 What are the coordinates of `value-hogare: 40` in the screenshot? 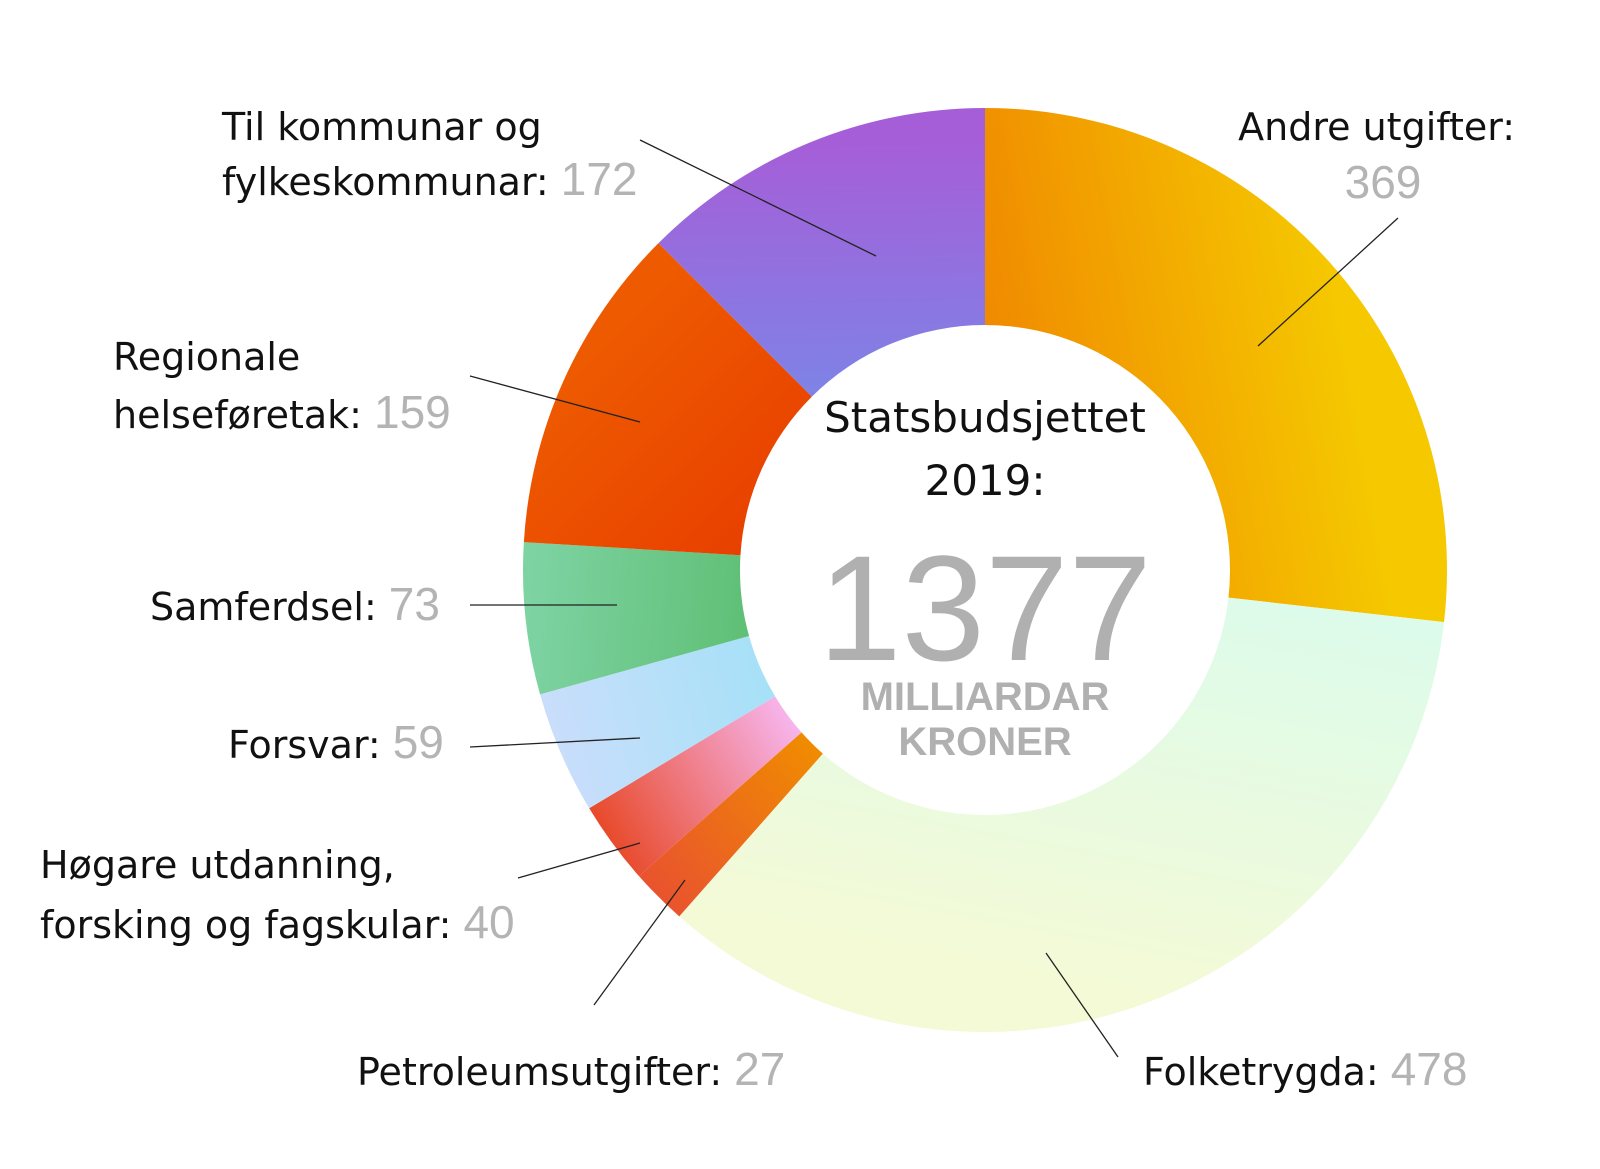 It's located at (488, 922).